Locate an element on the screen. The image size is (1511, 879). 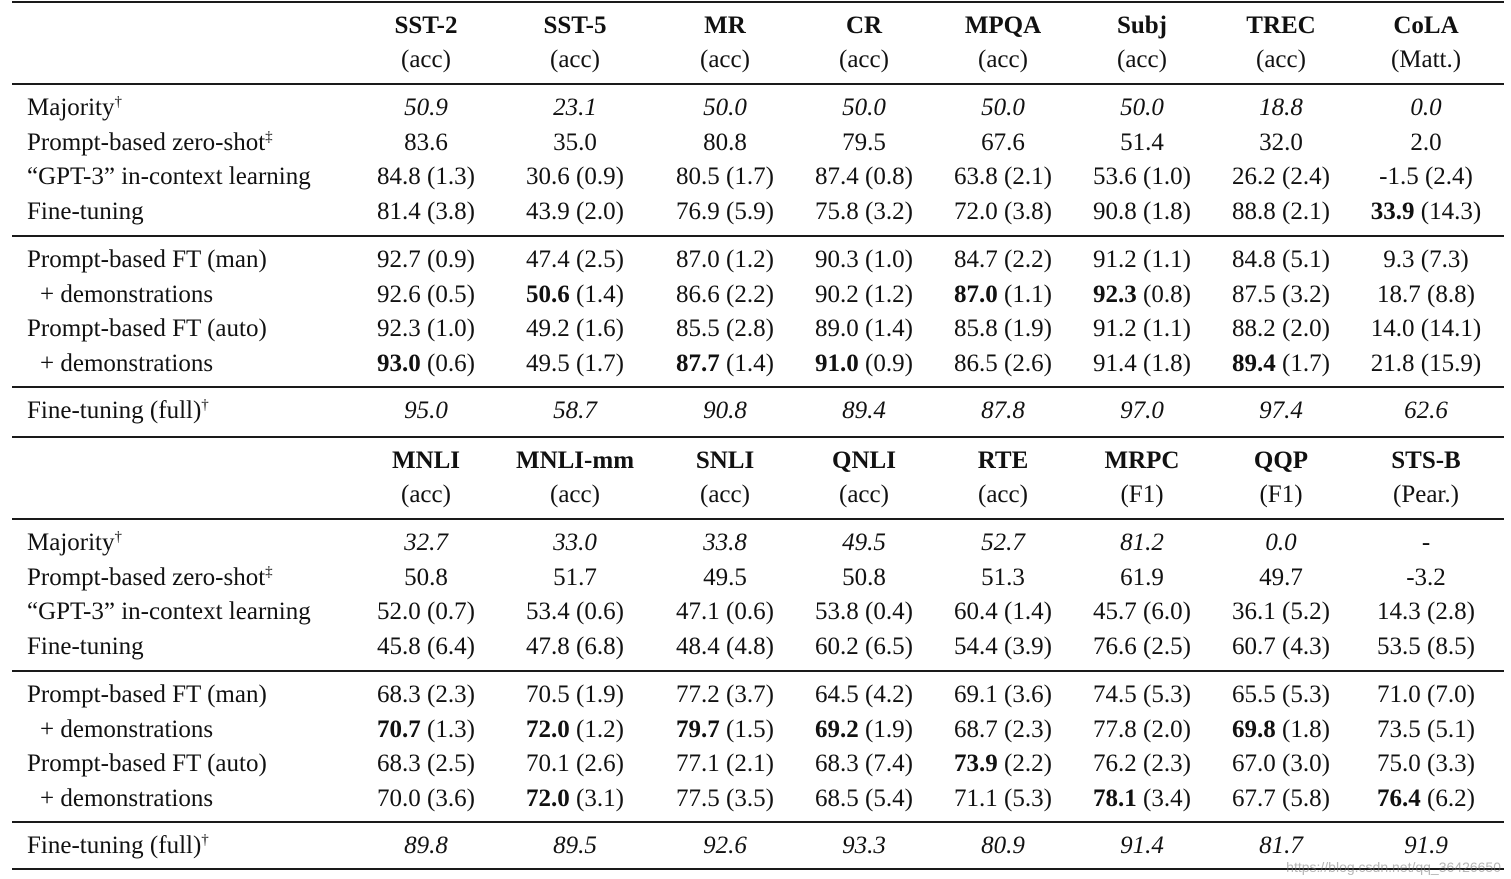
table-cell: 71.1 (5.3) is located at coordinates (1003, 799).